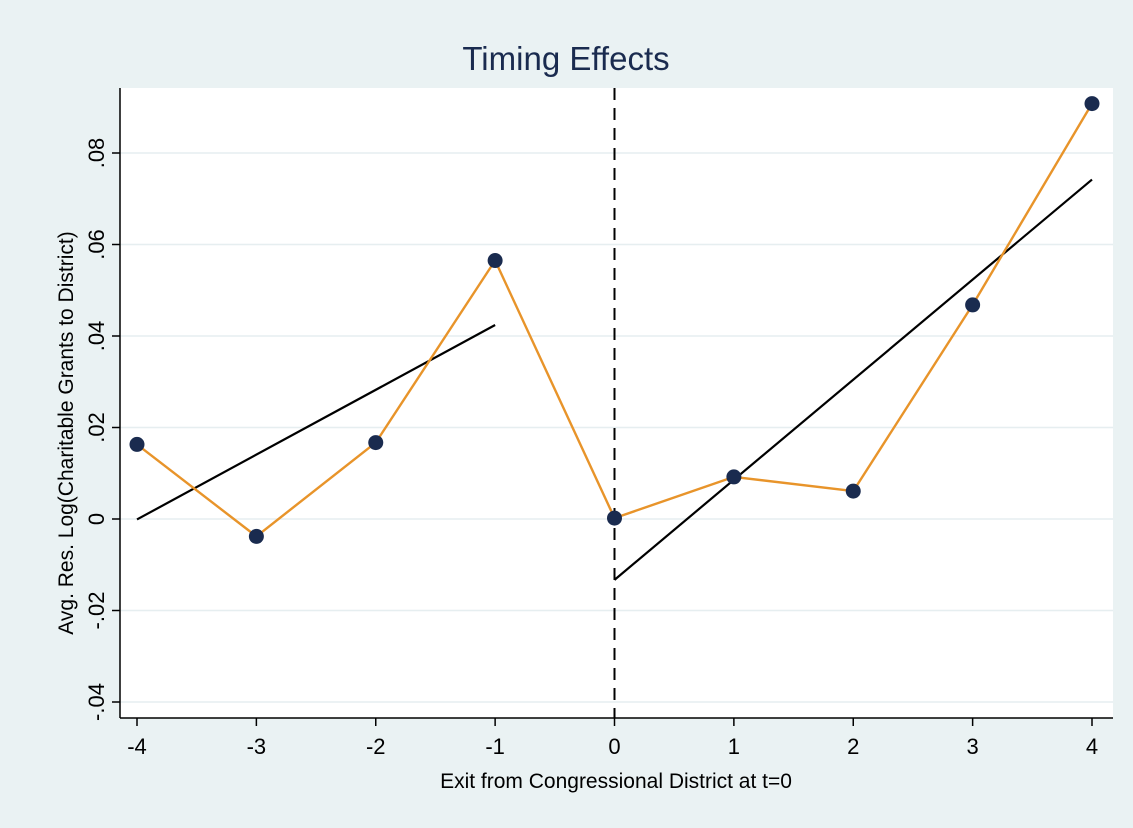 This screenshot has width=1133, height=828. I want to click on x-tick-label-1: -3, so click(257, 746).